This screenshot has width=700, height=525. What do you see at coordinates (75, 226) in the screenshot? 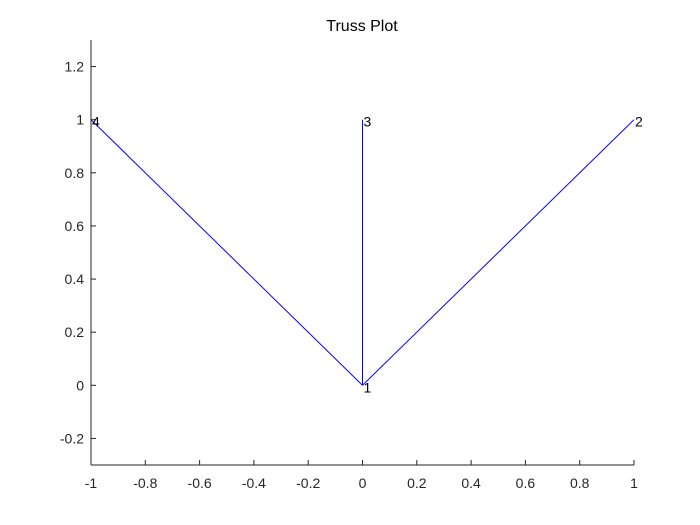
I see `y-tick-label: 0.6` at bounding box center [75, 226].